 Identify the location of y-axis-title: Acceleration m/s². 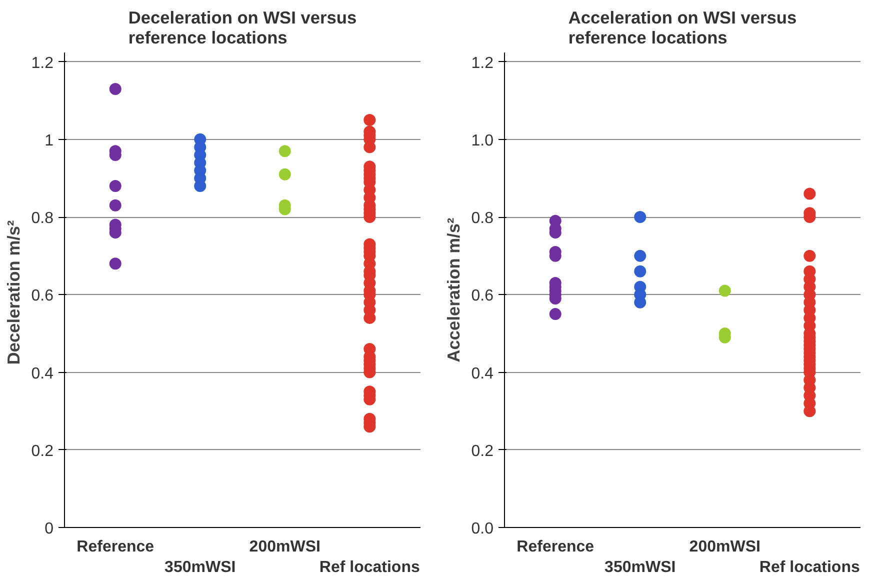
(453, 290).